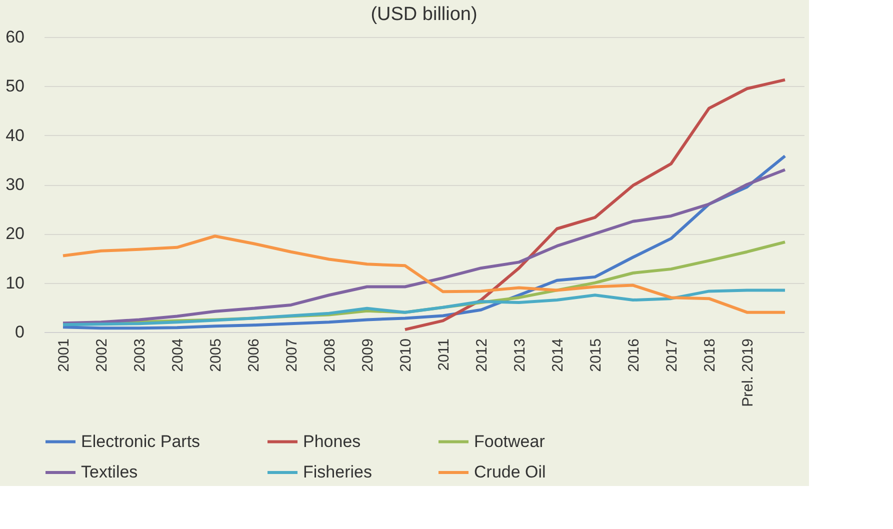 The height and width of the screenshot is (529, 893). I want to click on y-tick-label: 50, so click(15, 86).